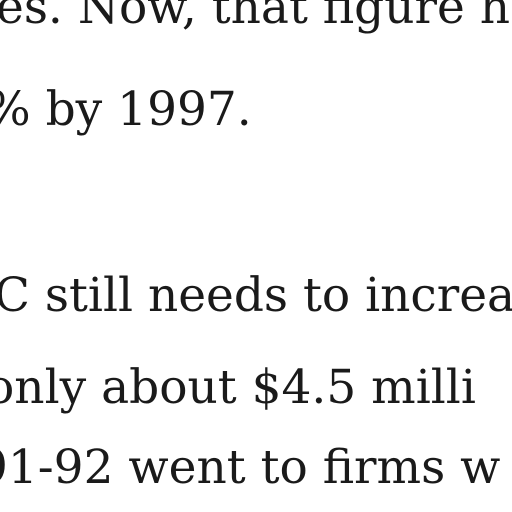  Describe the element at coordinates (256, 17) in the screenshot. I see `text-line: es. Now, that figure ha` at that location.